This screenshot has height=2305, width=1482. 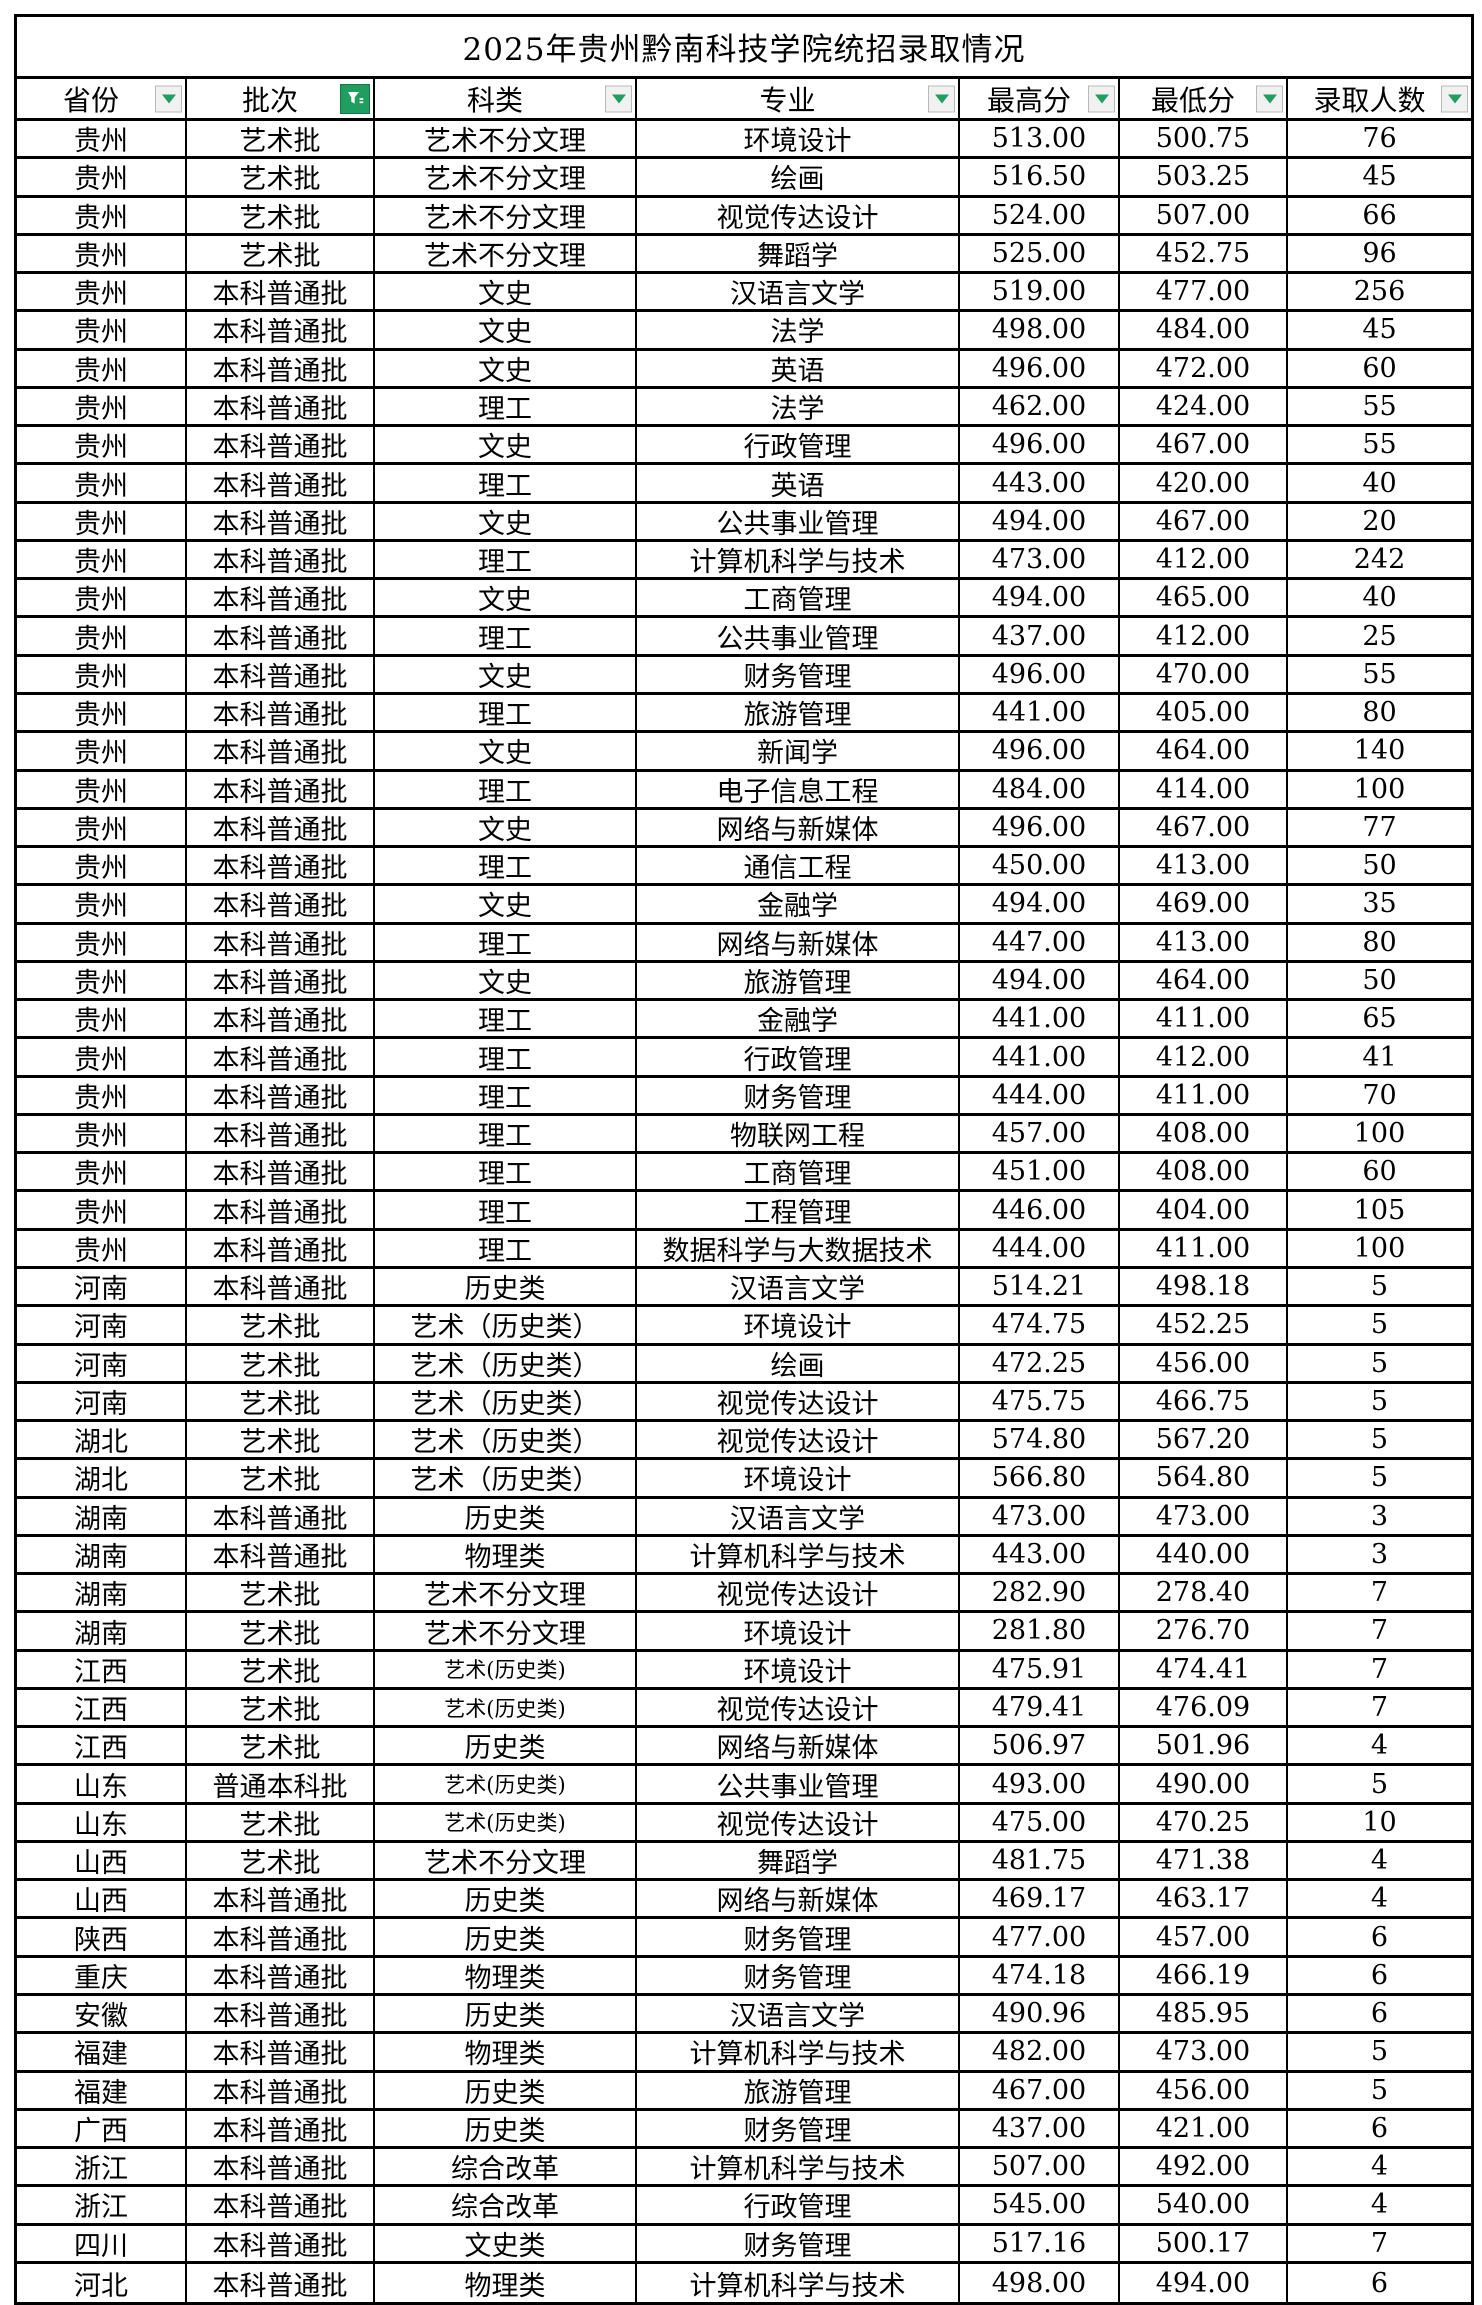 What do you see at coordinates (506, 2243) in the screenshot?
I see `cell-category: 文史类` at bounding box center [506, 2243].